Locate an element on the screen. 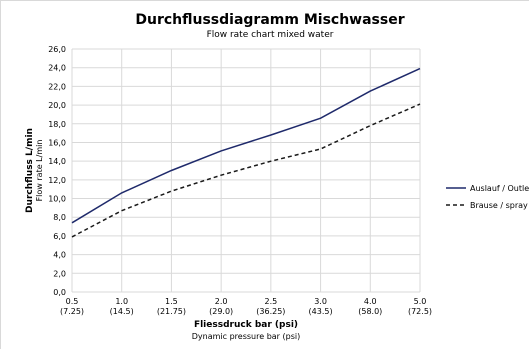  x-tick-label: 2.0 is located at coordinates (221, 301).